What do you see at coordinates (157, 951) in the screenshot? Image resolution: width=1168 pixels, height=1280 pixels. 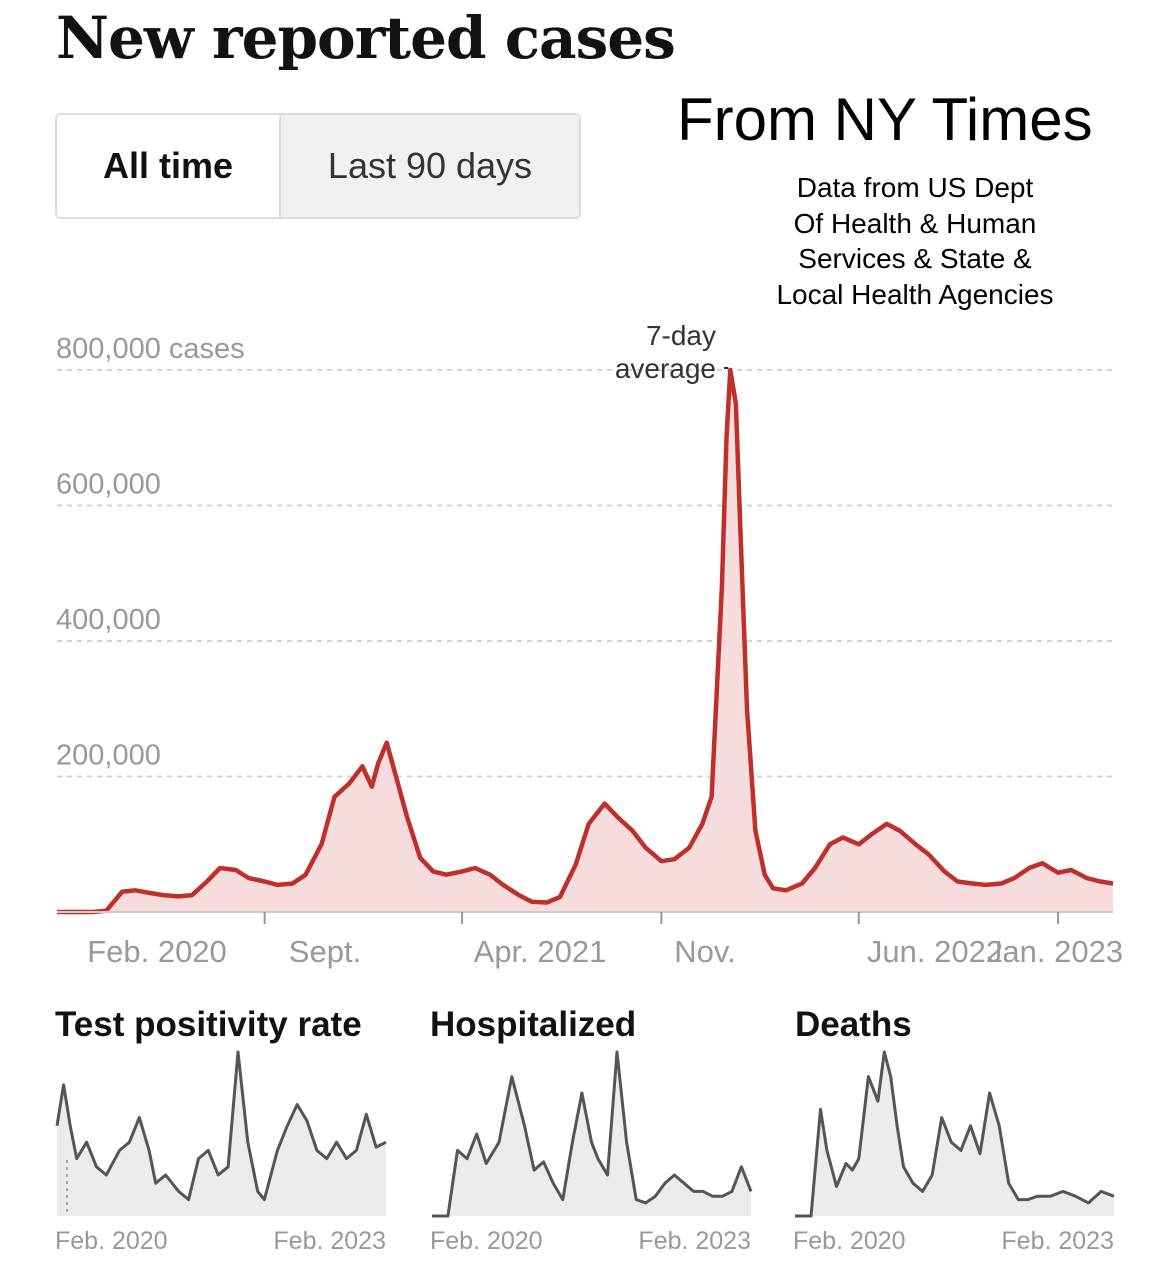 I see `x-tick-label: Feb. 2020` at bounding box center [157, 951].